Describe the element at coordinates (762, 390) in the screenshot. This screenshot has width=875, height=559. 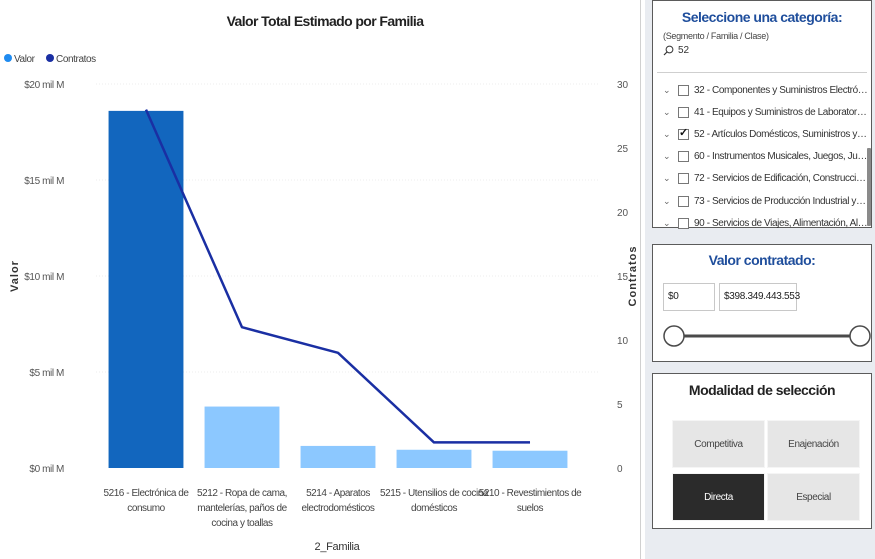
I see `mode-slicer-title: Modalidad de selección` at that location.